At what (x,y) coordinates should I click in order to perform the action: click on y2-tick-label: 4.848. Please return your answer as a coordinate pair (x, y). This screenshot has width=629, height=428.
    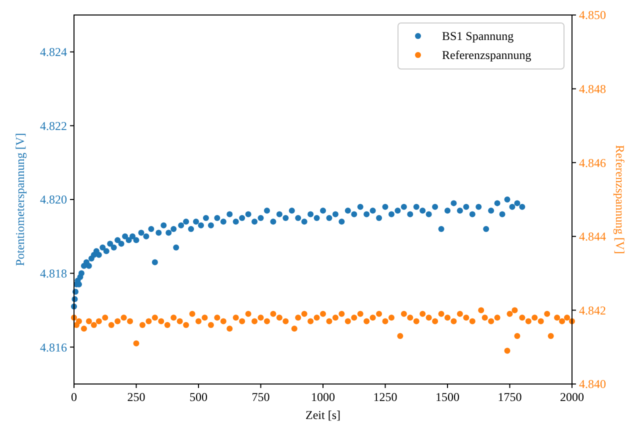
    Looking at the image, I should click on (592, 89).